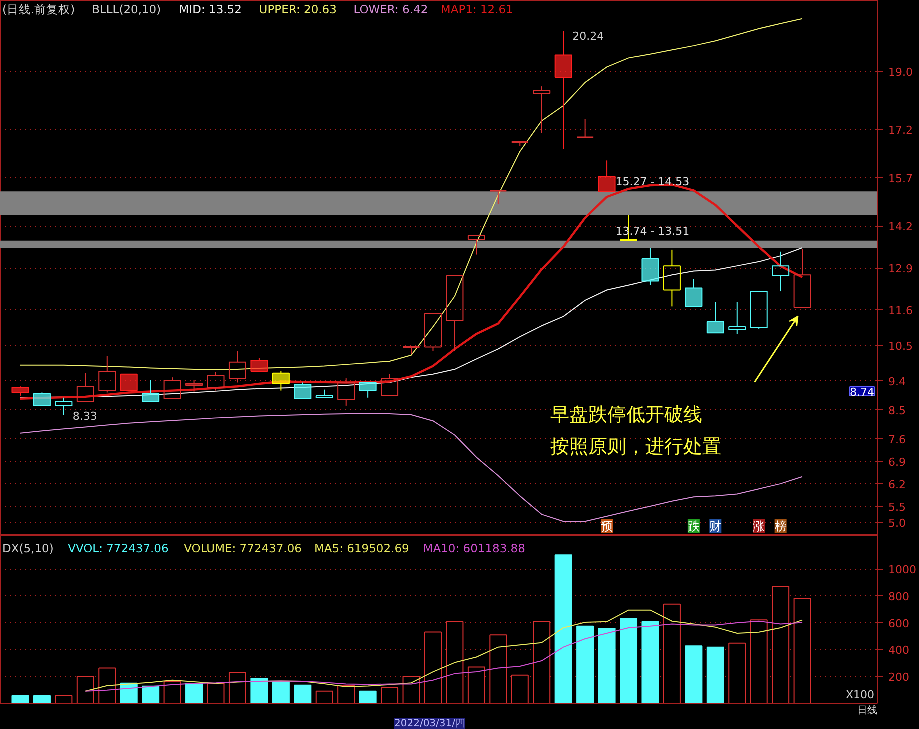 This screenshot has height=729, width=919. What do you see at coordinates (900, 179) in the screenshot?
I see `y-tick-label: 15.7` at bounding box center [900, 179].